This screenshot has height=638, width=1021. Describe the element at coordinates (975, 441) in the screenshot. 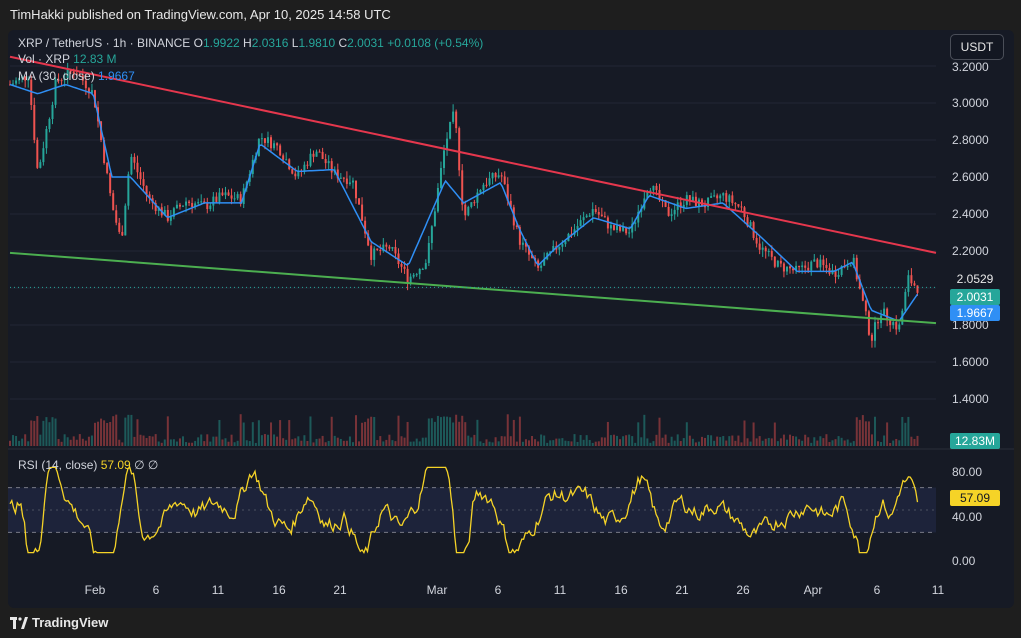

I see `volume-tag: 12.83M` at that location.